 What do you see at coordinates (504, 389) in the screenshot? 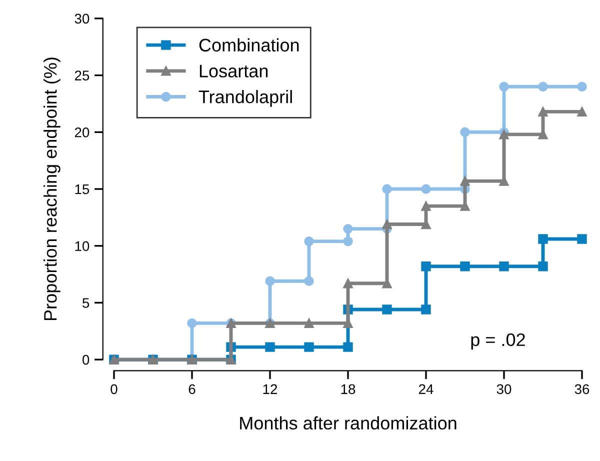
I see `x-tick-label: 30` at bounding box center [504, 389].